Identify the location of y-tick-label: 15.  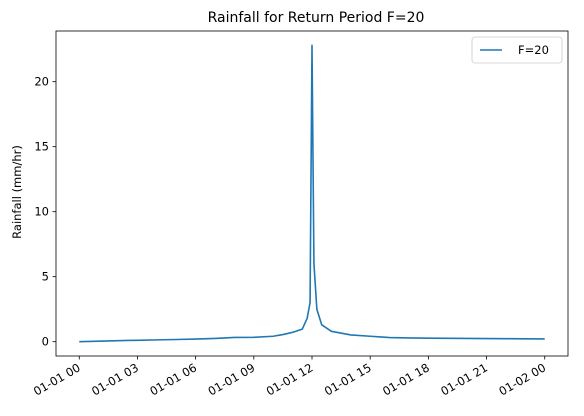
(41, 147).